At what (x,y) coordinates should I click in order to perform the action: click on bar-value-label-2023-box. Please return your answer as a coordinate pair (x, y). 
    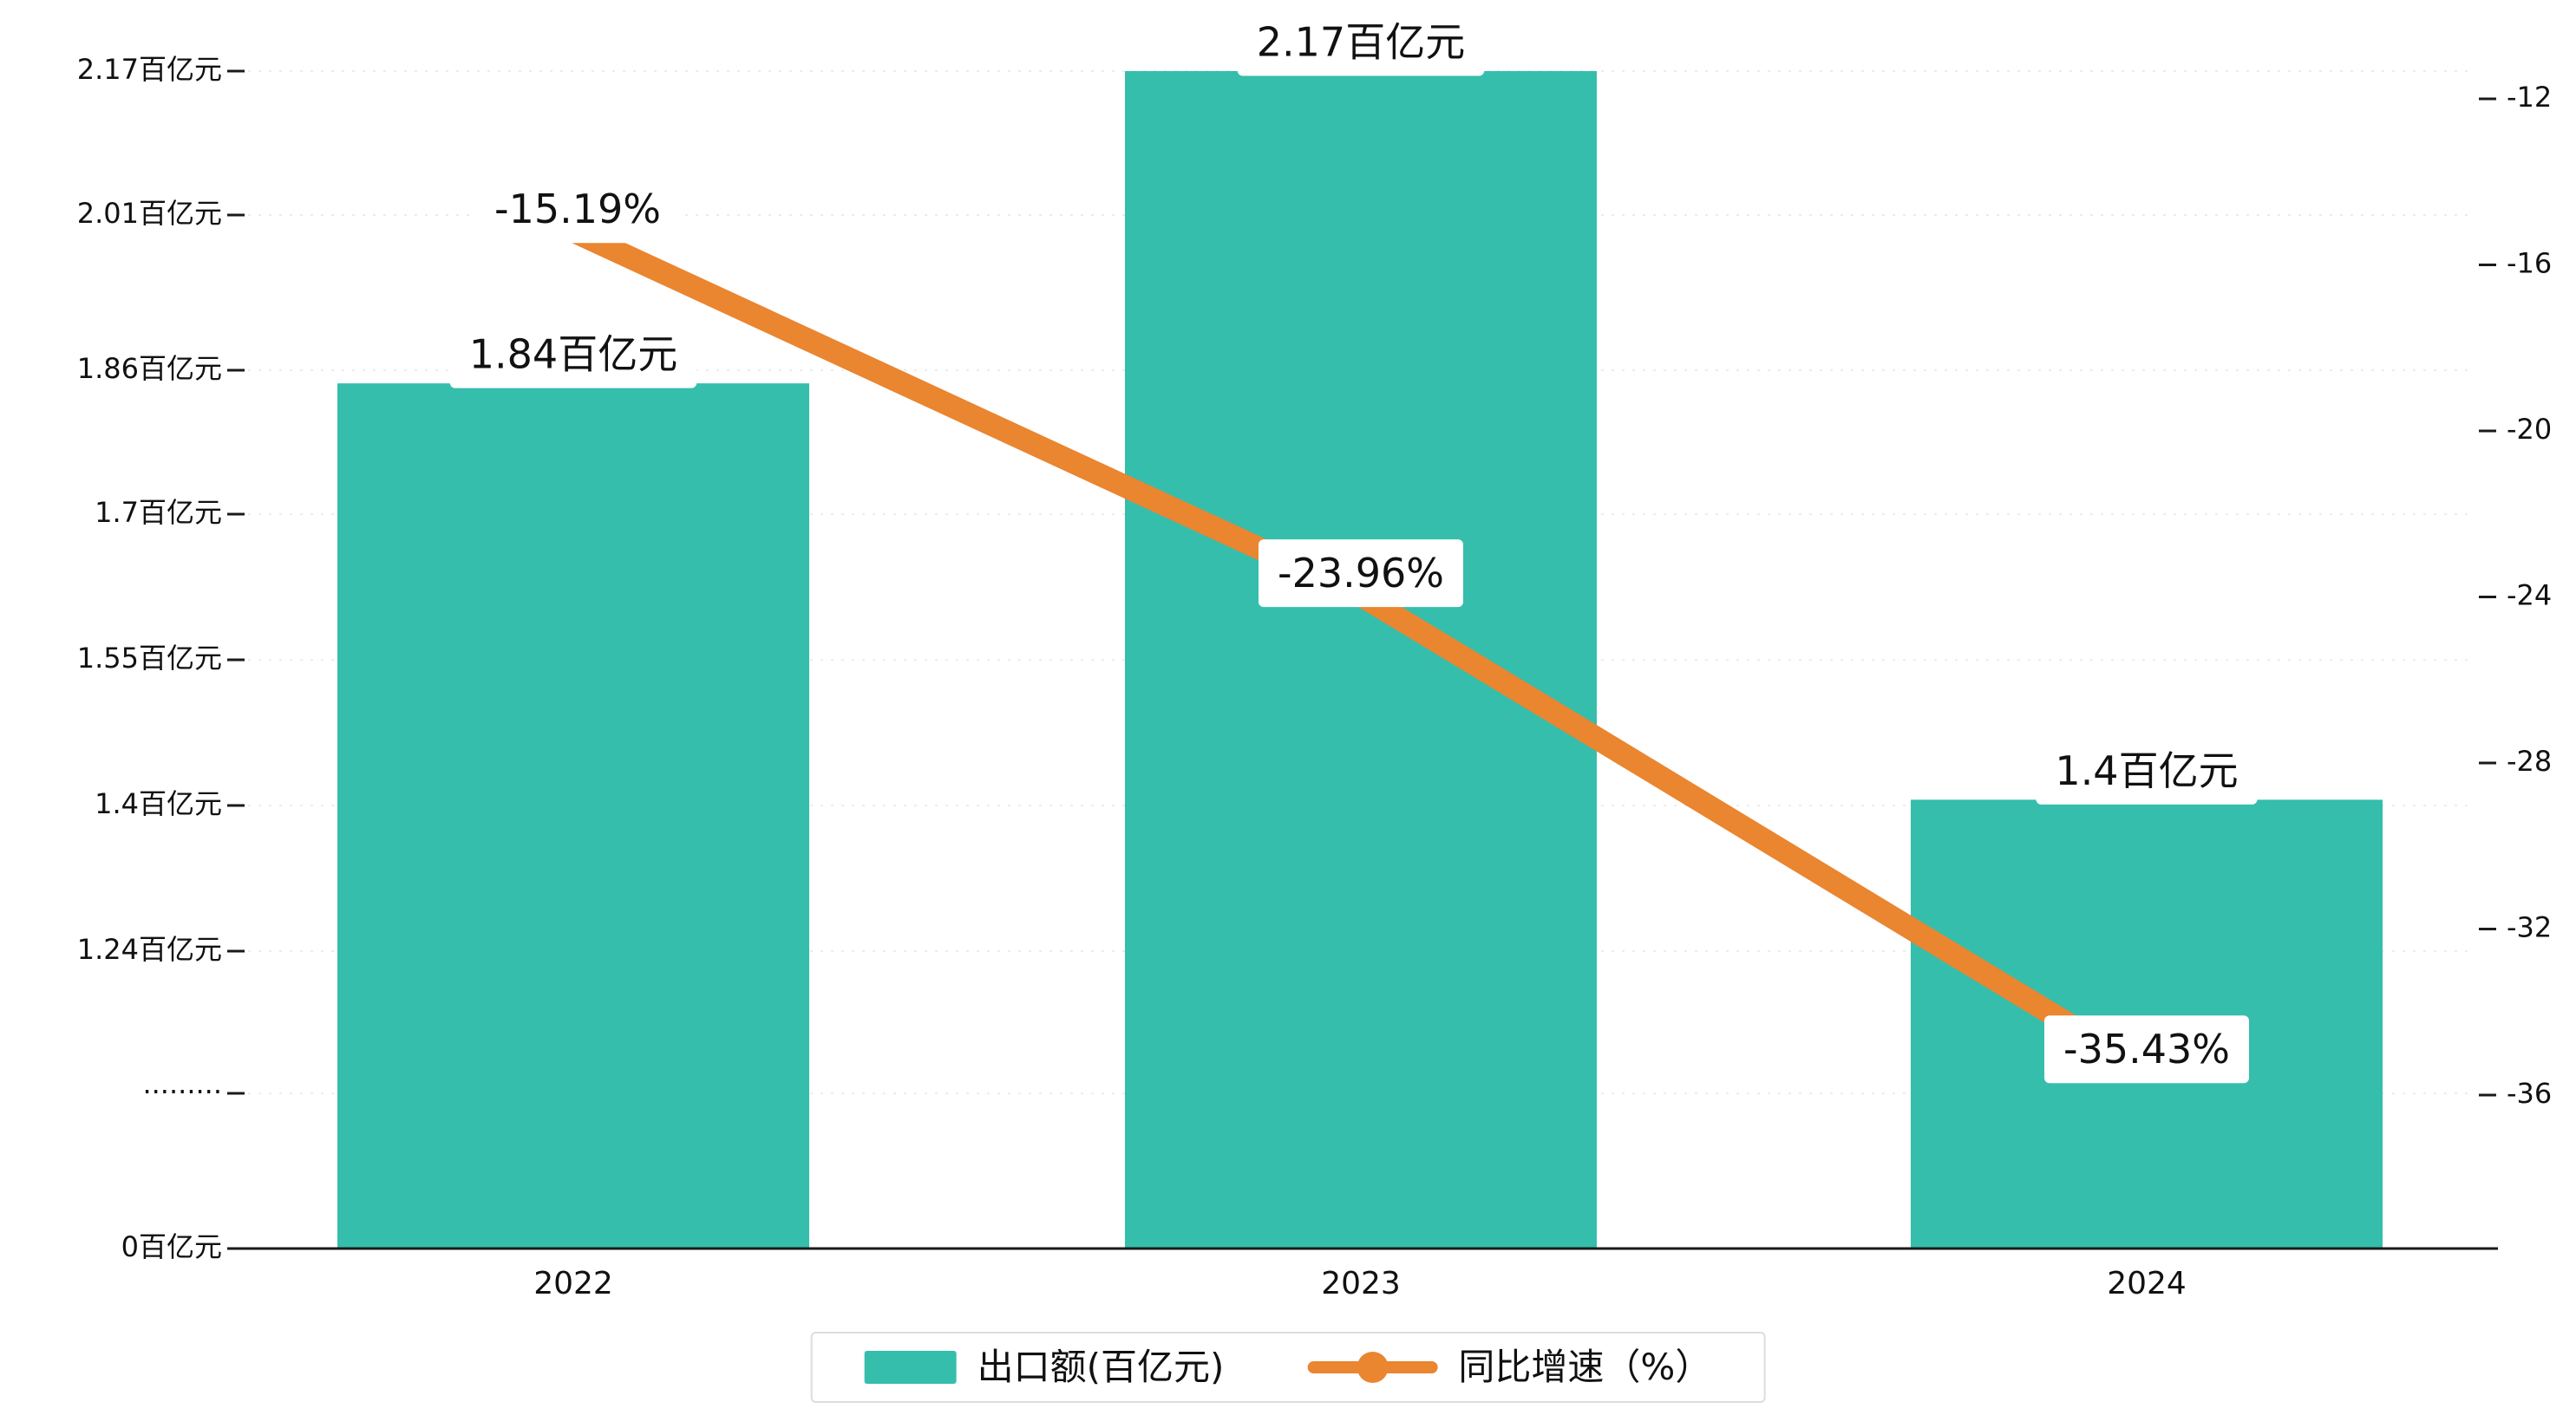
    Looking at the image, I should click on (1361, 42).